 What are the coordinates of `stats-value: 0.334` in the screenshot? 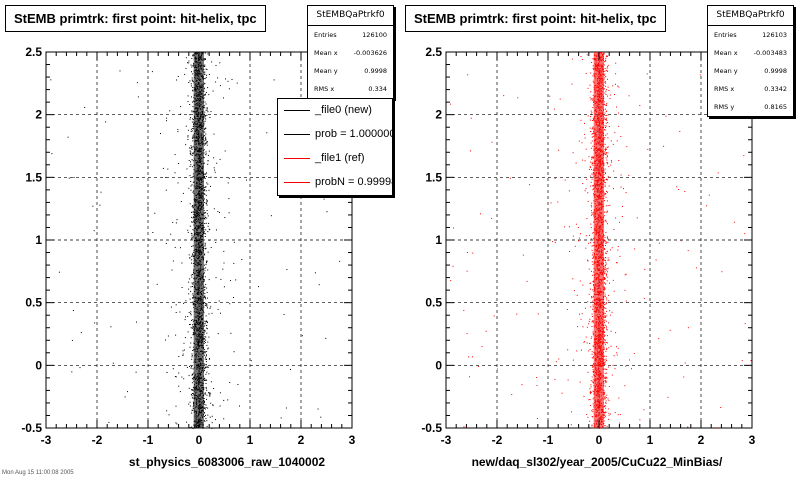 It's located at (377, 89).